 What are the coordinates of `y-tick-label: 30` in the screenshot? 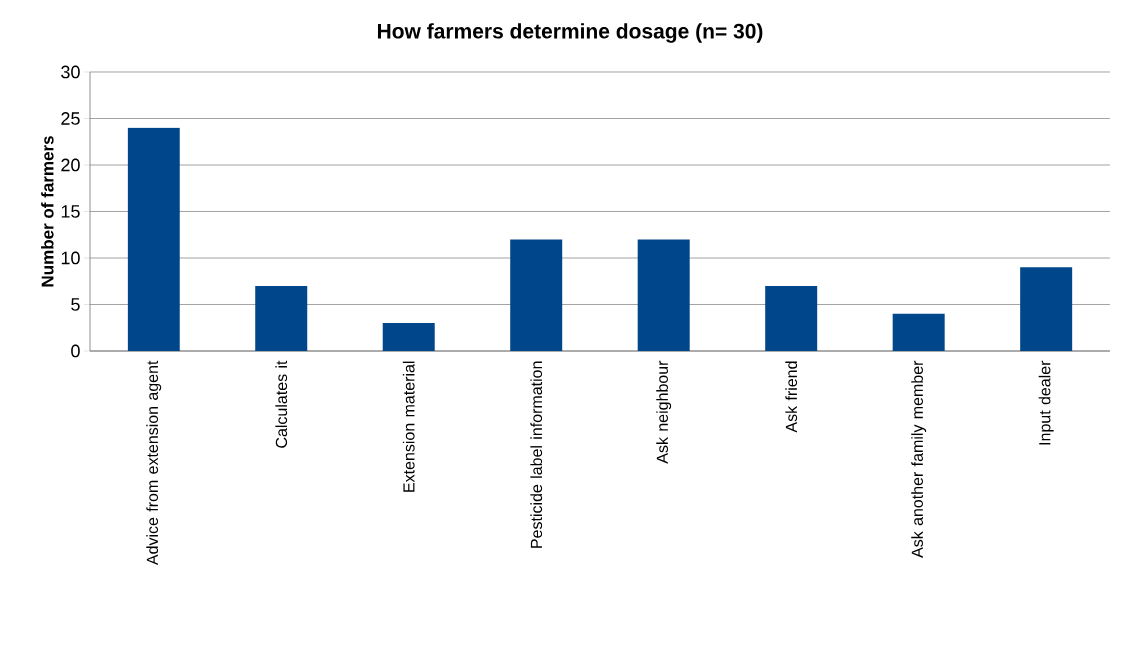 It's located at (70, 72).